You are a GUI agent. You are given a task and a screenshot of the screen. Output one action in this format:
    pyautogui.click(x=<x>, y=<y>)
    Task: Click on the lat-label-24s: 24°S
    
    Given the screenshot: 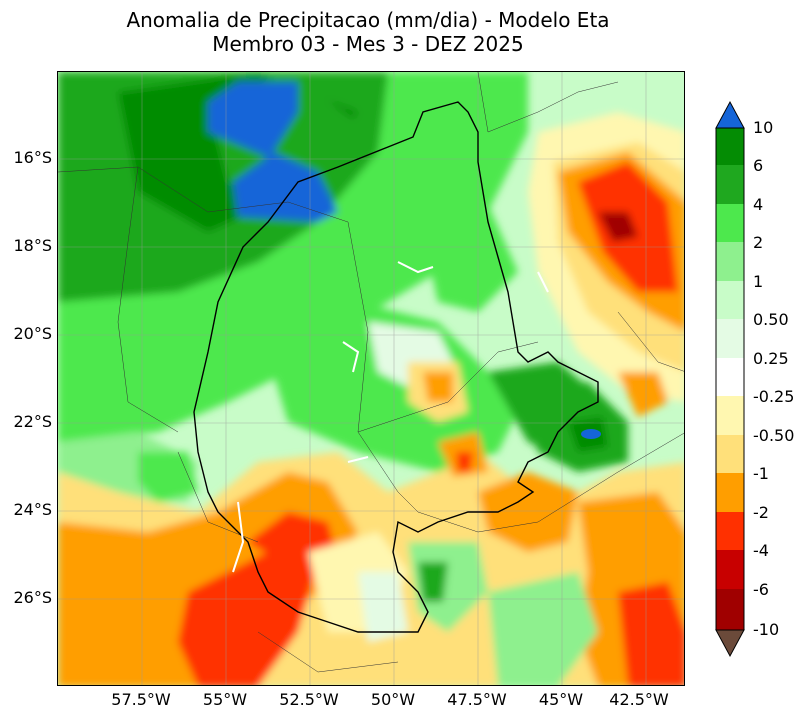 What is the action you would take?
    pyautogui.click(x=32, y=509)
    